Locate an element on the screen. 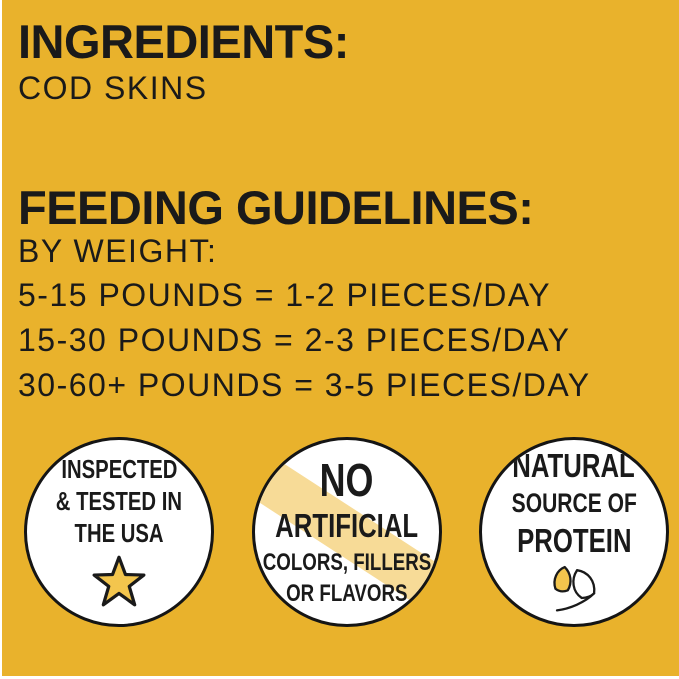 This screenshot has width=679, height=679. badge-line: NO is located at coordinates (346, 480).